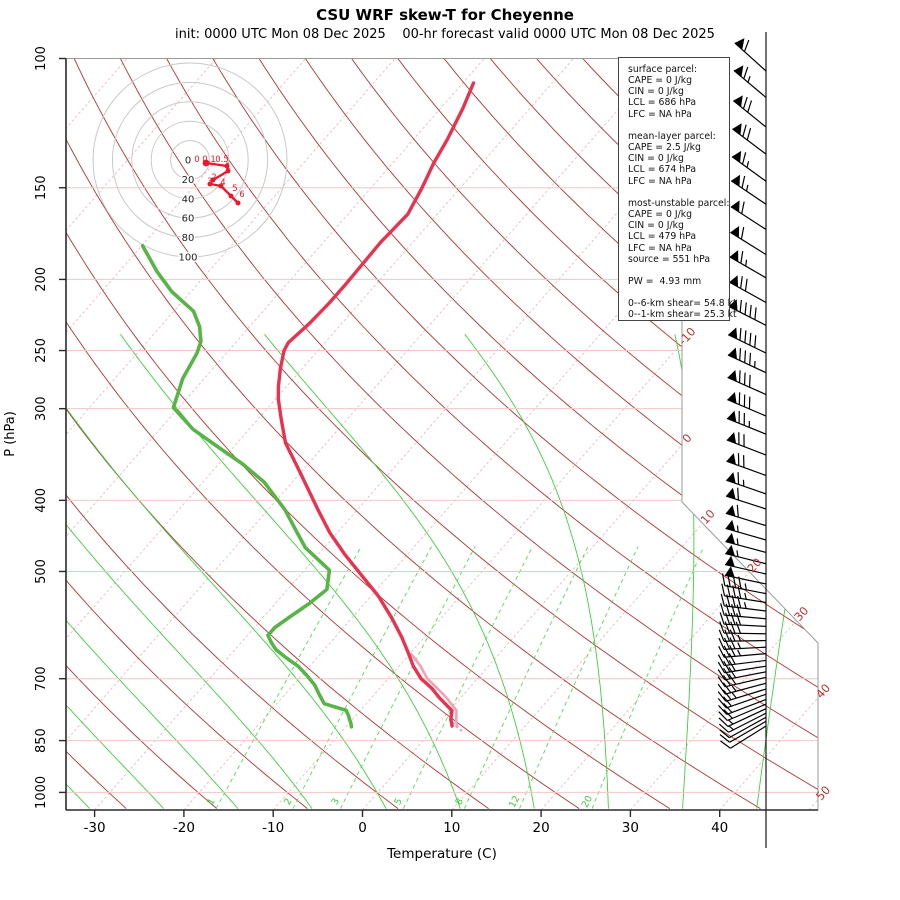 Image resolution: width=900 pixels, height=900 pixels. What do you see at coordinates (663, 69) in the screenshot?
I see `info-line: surface parcel:` at bounding box center [663, 69].